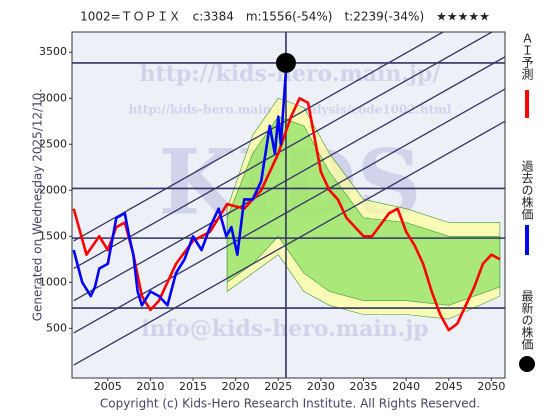  I want to click on x-tick-label: 2020, so click(236, 386).